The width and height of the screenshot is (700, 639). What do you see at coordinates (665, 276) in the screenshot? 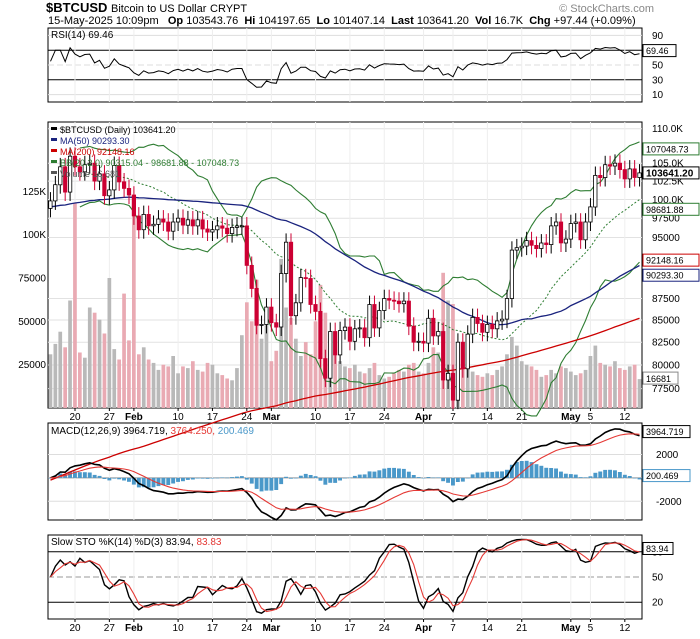
I see `price-marker-label: 90293.30` at bounding box center [665, 276].